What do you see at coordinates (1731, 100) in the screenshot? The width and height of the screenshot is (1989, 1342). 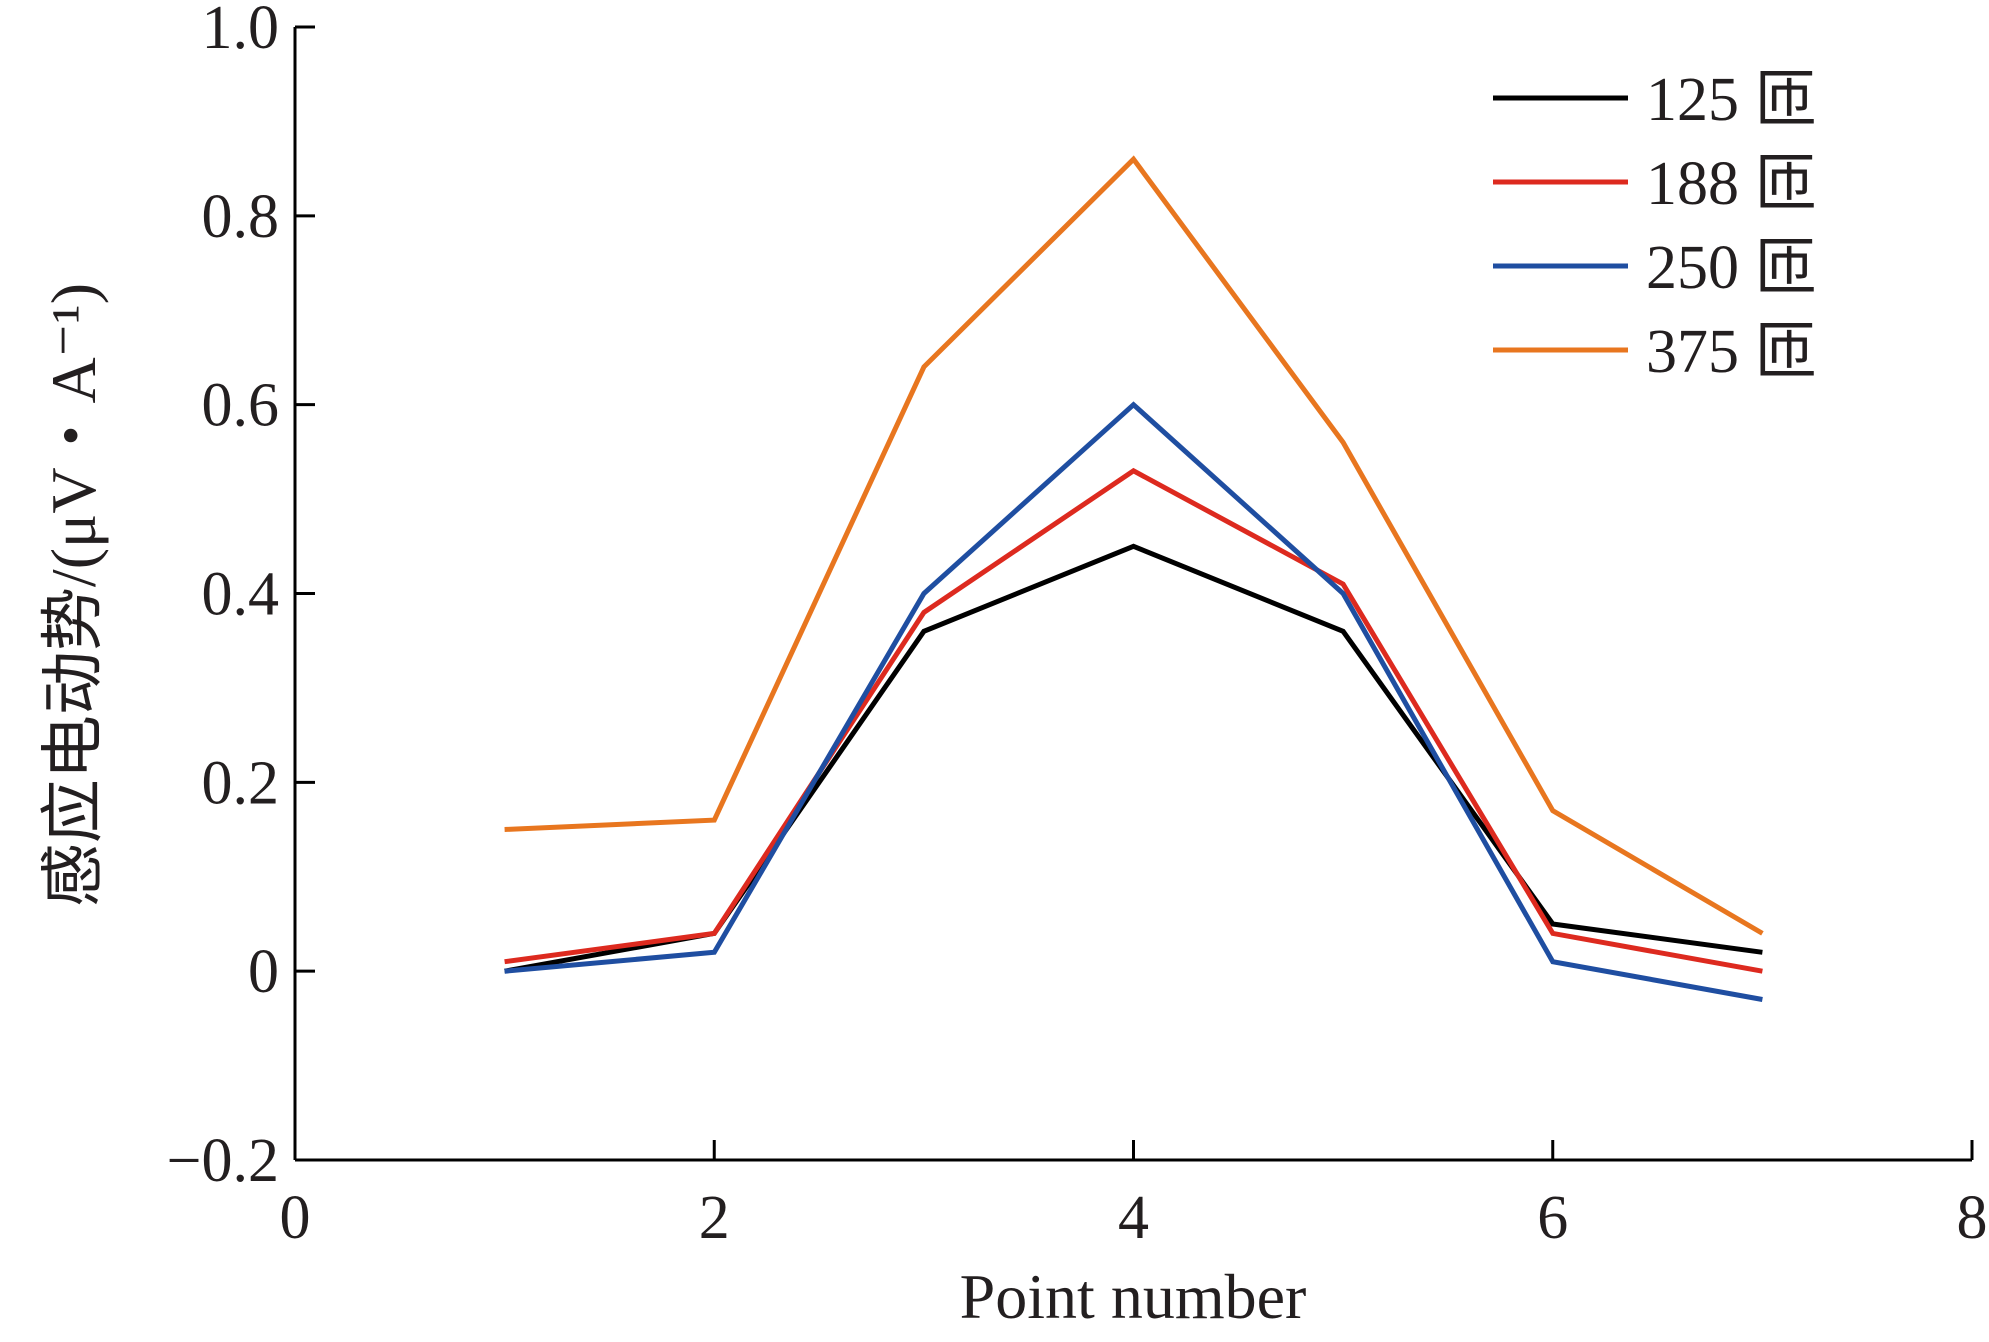 I see `legend-label: 125 匝` at bounding box center [1731, 100].